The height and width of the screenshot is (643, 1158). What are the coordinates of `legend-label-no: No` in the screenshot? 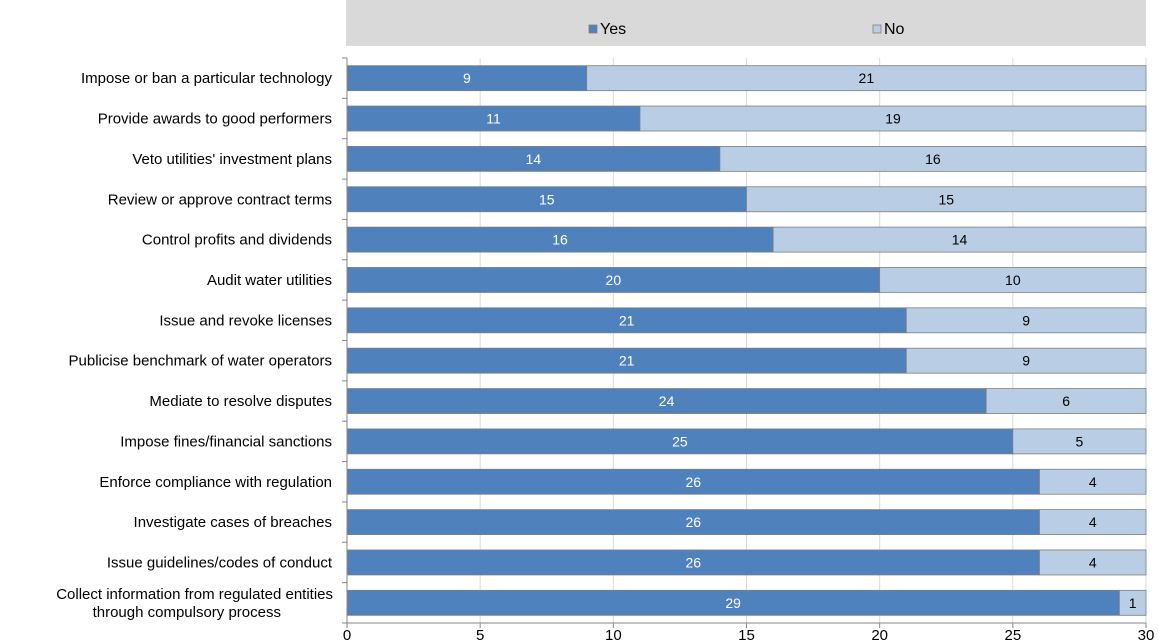 It's located at (894, 29).